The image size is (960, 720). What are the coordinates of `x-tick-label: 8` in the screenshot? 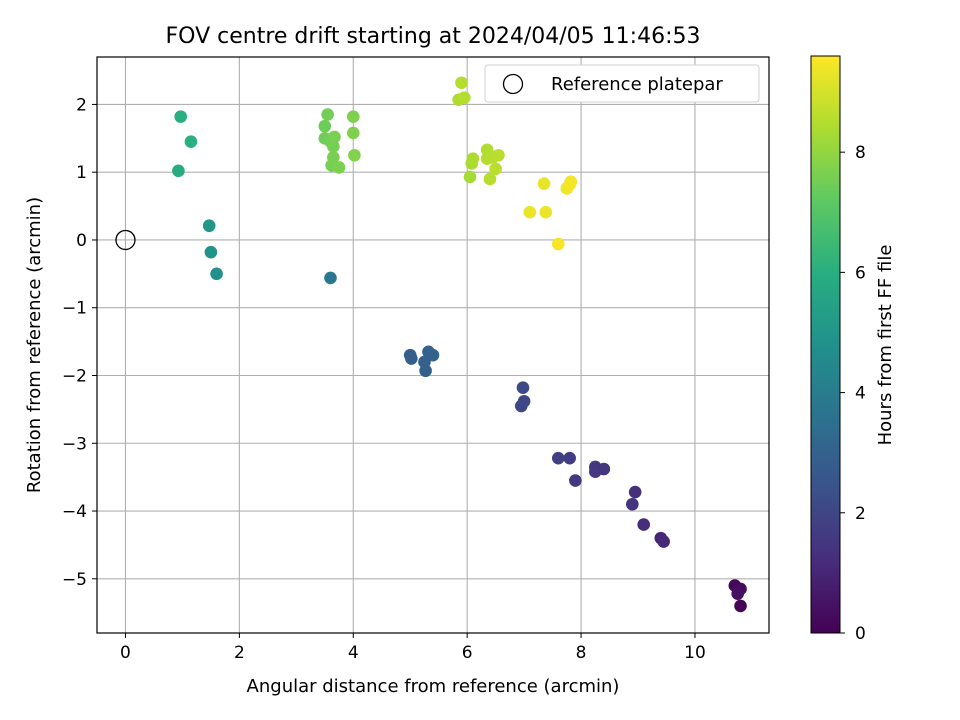 It's located at (581, 653).